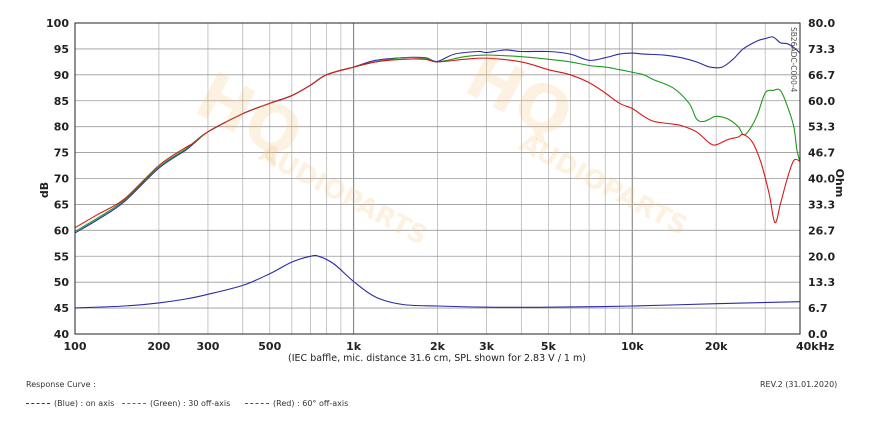 This screenshot has width=875, height=430. What do you see at coordinates (38, 403) in the screenshot?
I see `legend-swatch-blue` at bounding box center [38, 403].